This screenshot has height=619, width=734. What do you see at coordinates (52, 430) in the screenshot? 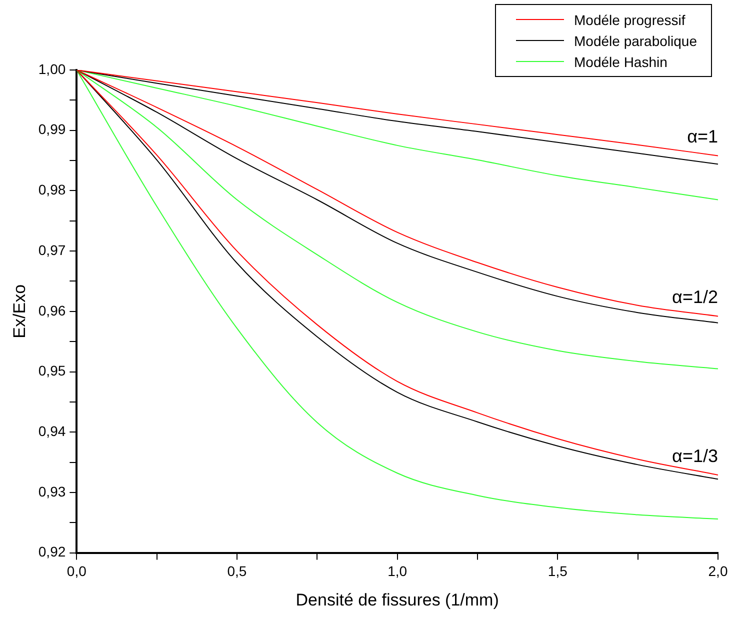
I see `y-tick-label: 0,94` at bounding box center [52, 430].